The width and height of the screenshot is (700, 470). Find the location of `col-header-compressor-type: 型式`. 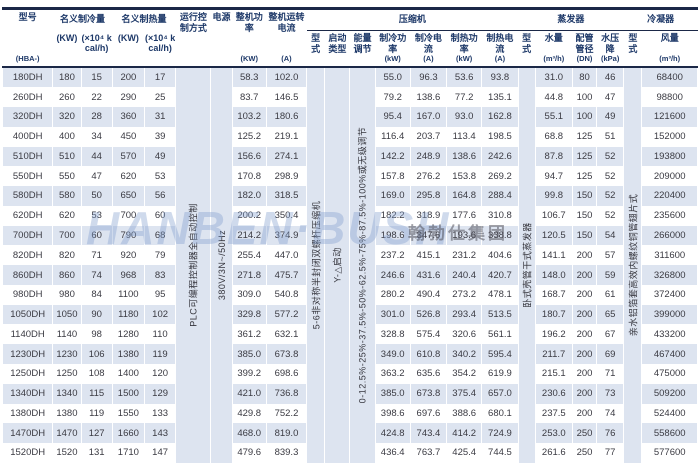

col-header-compressor-type: 型式 is located at coordinates (316, 49).